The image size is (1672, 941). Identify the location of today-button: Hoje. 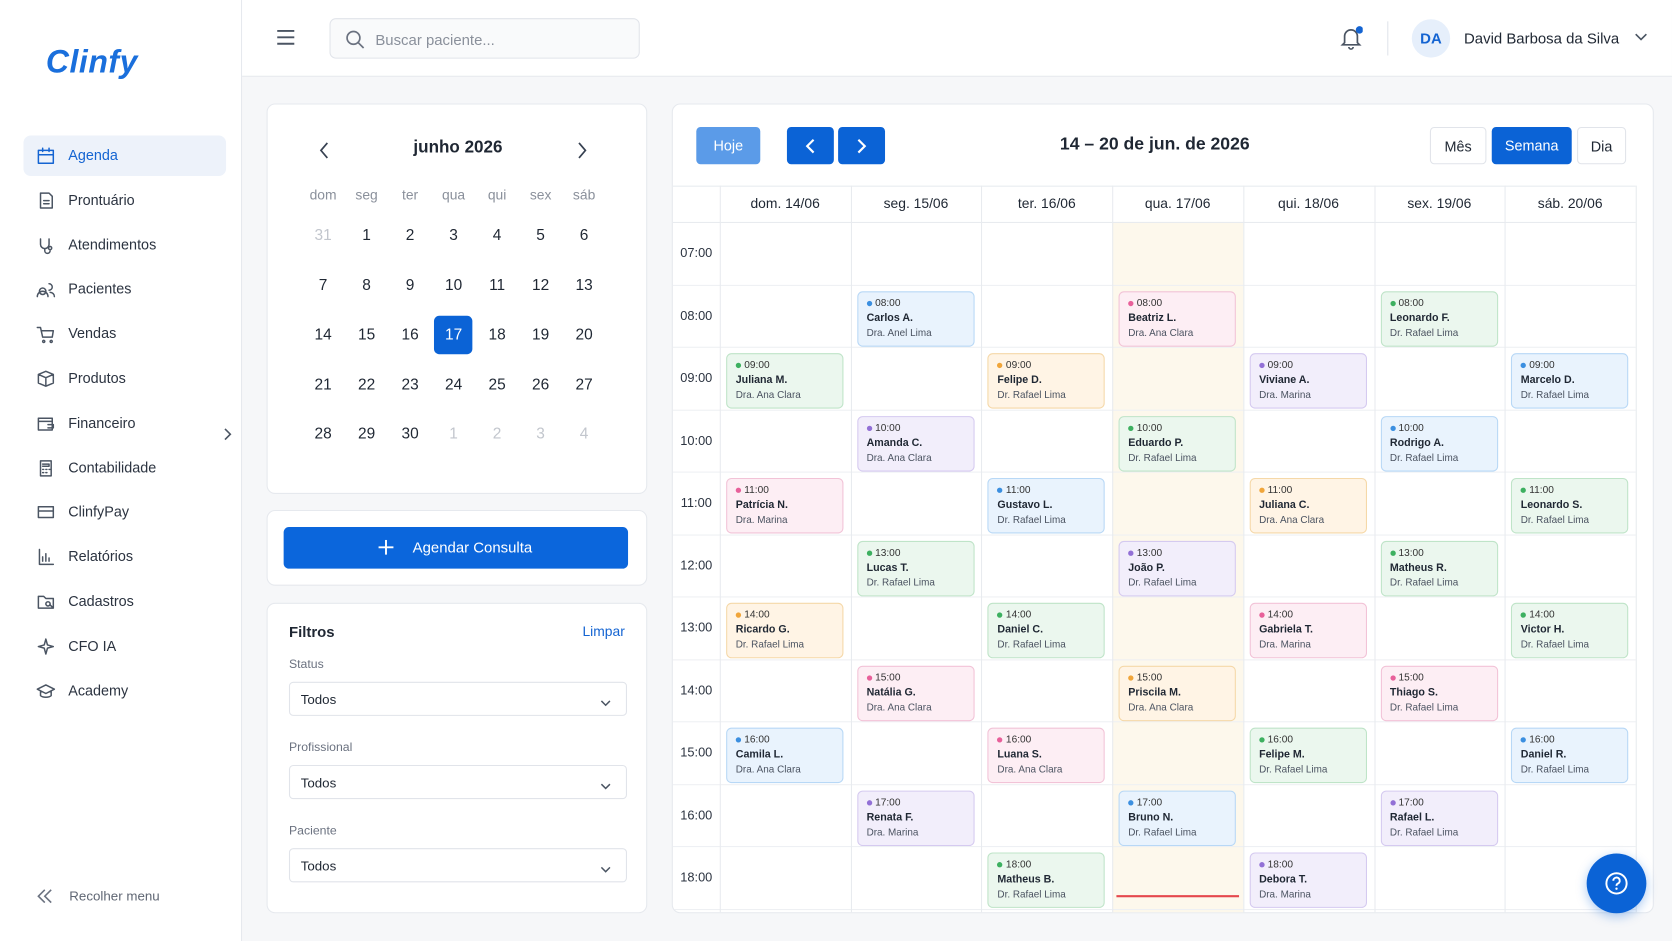
(728, 145).